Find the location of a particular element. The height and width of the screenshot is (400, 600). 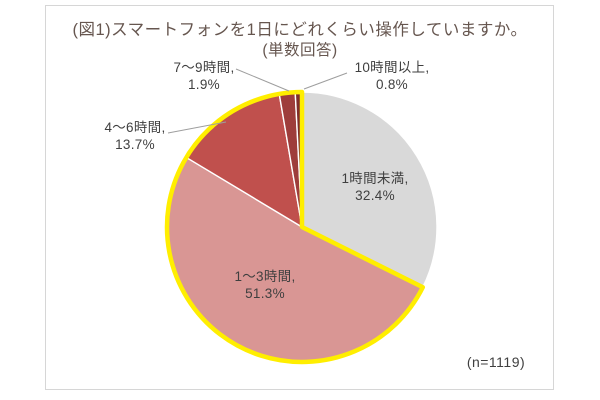

label-4-6h-value: 13.7% is located at coordinates (135, 144).